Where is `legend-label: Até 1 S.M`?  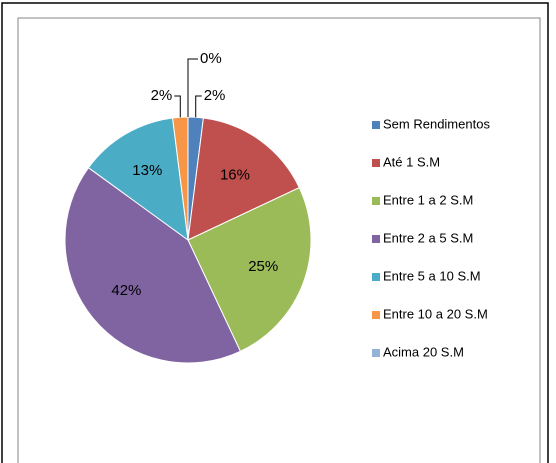 legend-label: Até 1 S.M is located at coordinates (411, 161).